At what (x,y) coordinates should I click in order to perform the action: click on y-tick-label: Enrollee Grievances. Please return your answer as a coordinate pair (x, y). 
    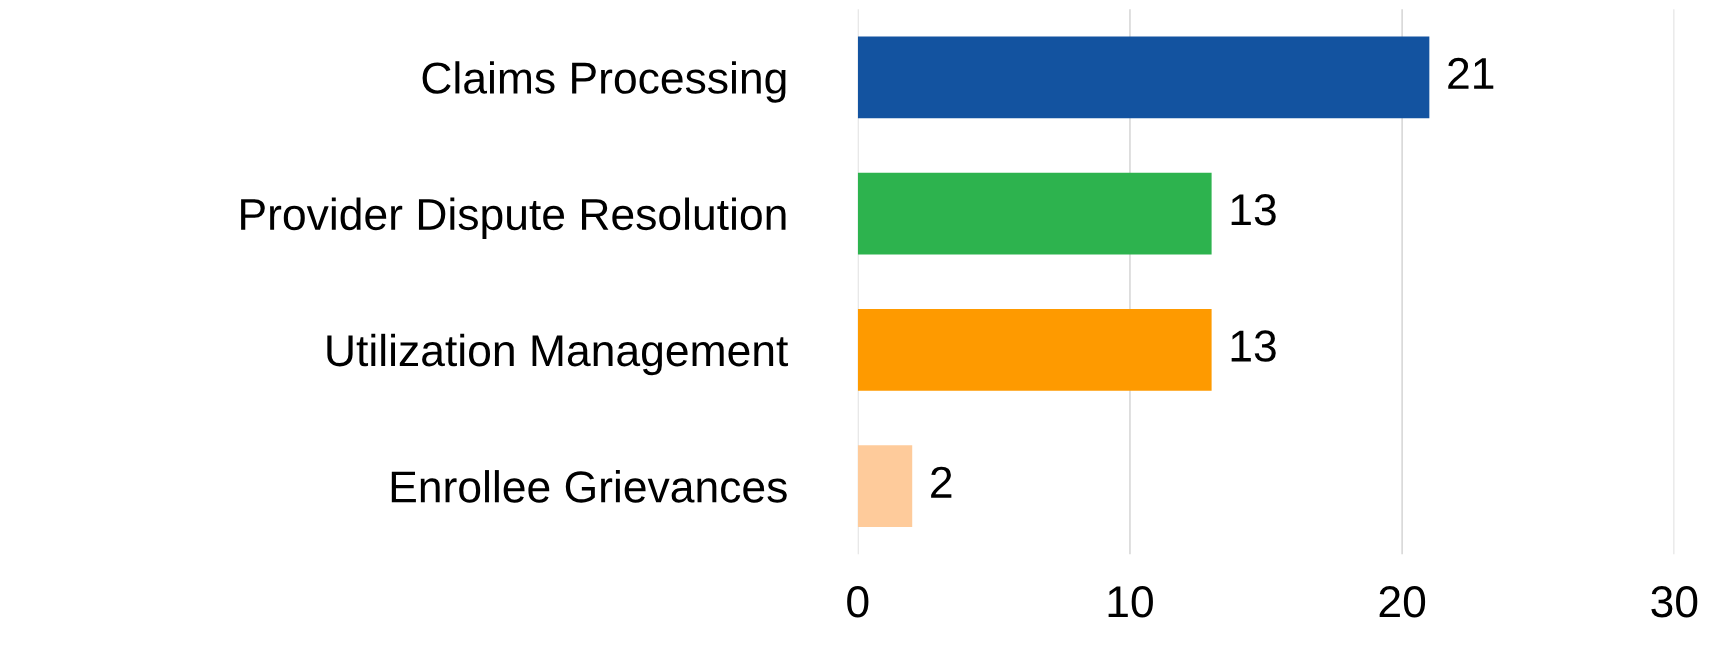
    Looking at the image, I should click on (589, 486).